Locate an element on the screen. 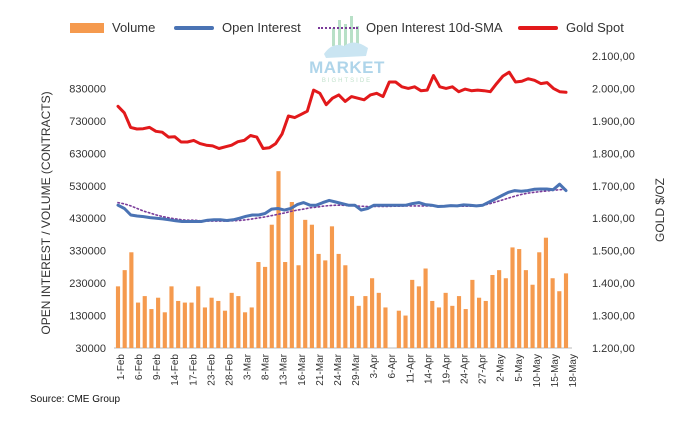 This screenshot has height=440, width=695. legend-item-sma: Open Interest 10d-SMA is located at coordinates (410, 27).